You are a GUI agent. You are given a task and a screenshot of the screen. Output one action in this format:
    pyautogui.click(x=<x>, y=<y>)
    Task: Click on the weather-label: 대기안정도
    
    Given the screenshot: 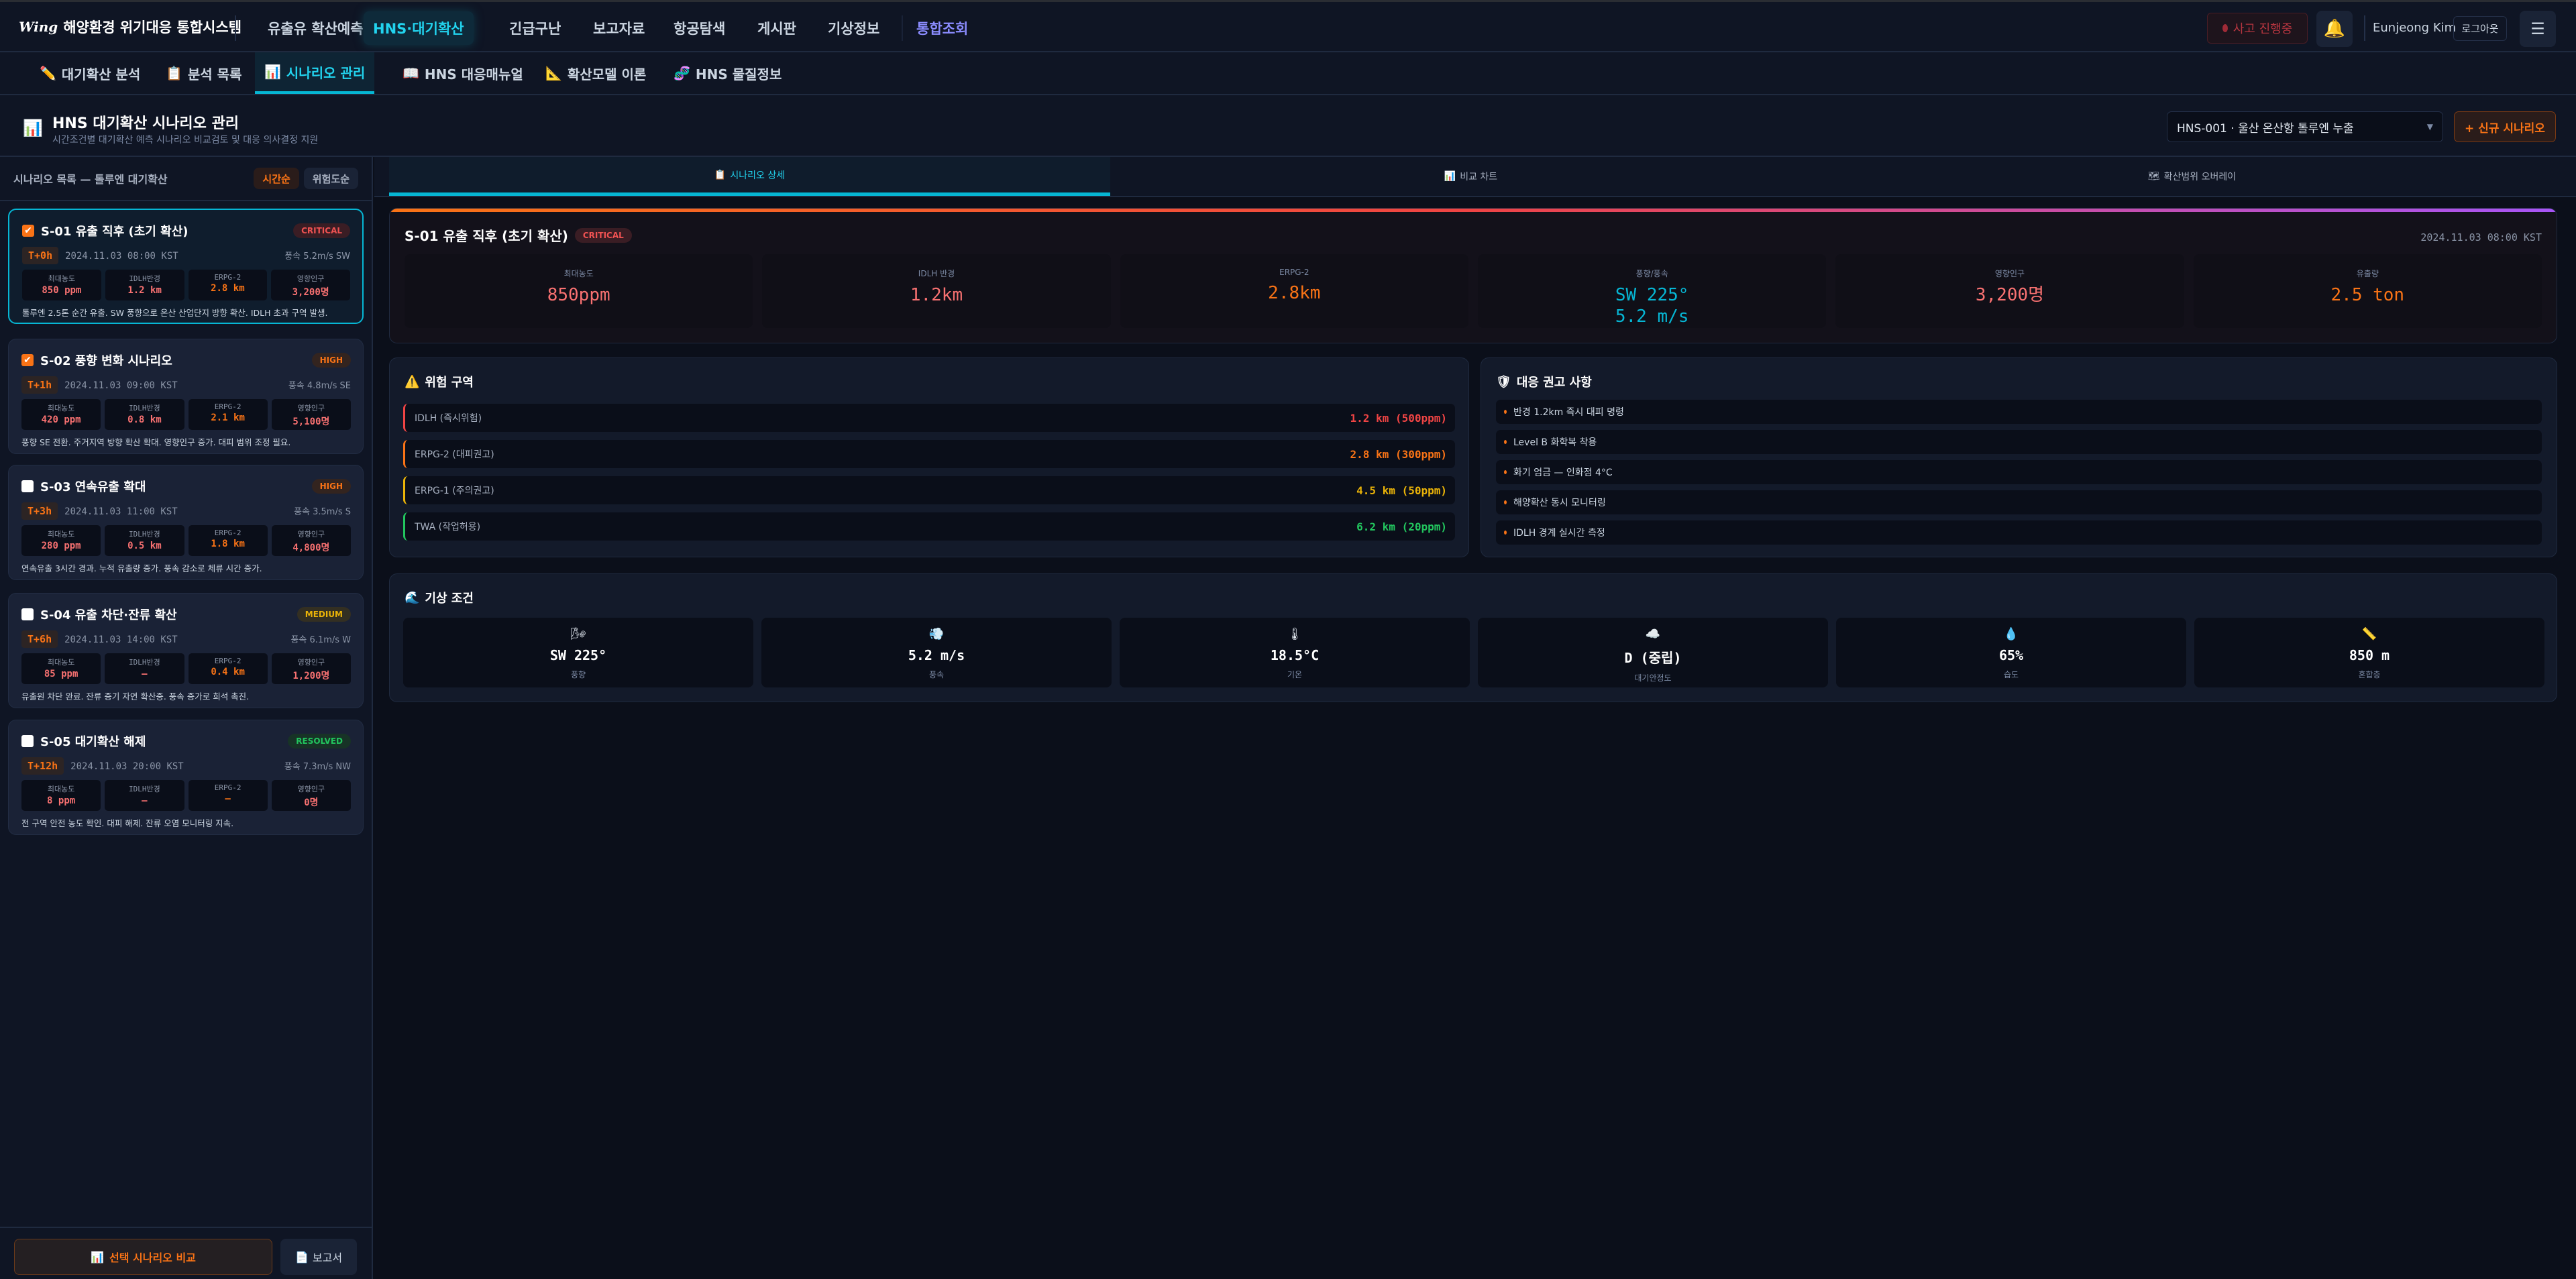 What is the action you would take?
    pyautogui.click(x=1653, y=678)
    